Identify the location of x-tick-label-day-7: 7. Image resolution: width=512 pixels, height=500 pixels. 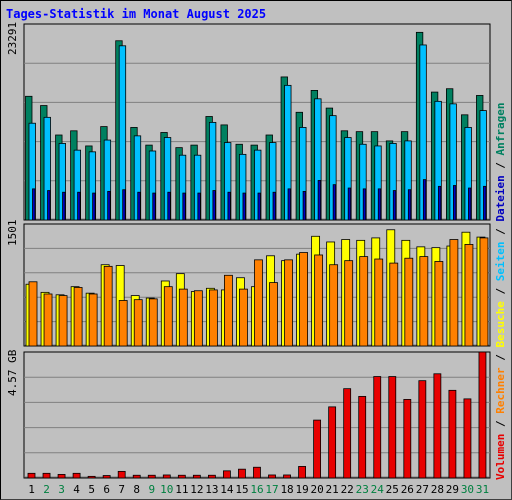
(121, 489).